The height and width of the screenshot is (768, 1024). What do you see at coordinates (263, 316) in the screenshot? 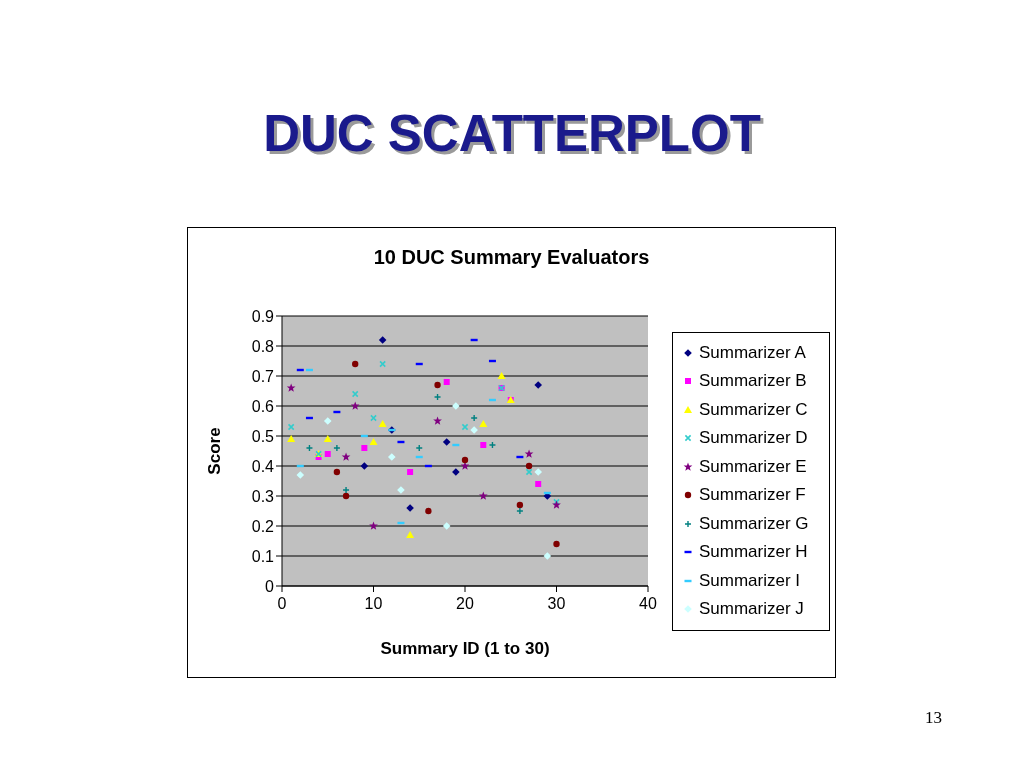
I see `y-tick-label: 0.9` at bounding box center [263, 316].